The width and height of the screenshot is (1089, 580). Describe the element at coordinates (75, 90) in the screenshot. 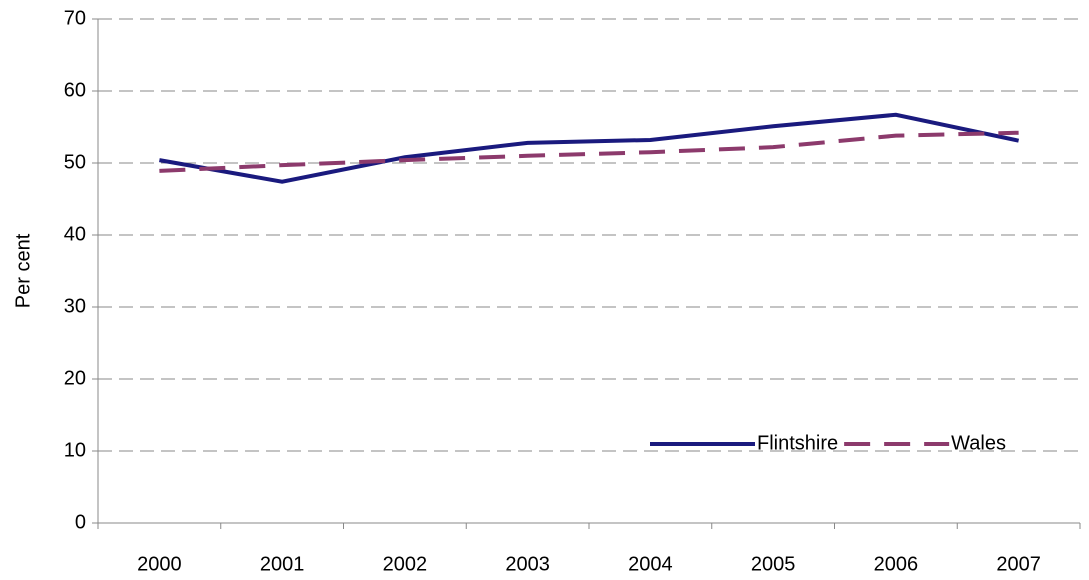

I see `y-tick-label: 60` at that location.